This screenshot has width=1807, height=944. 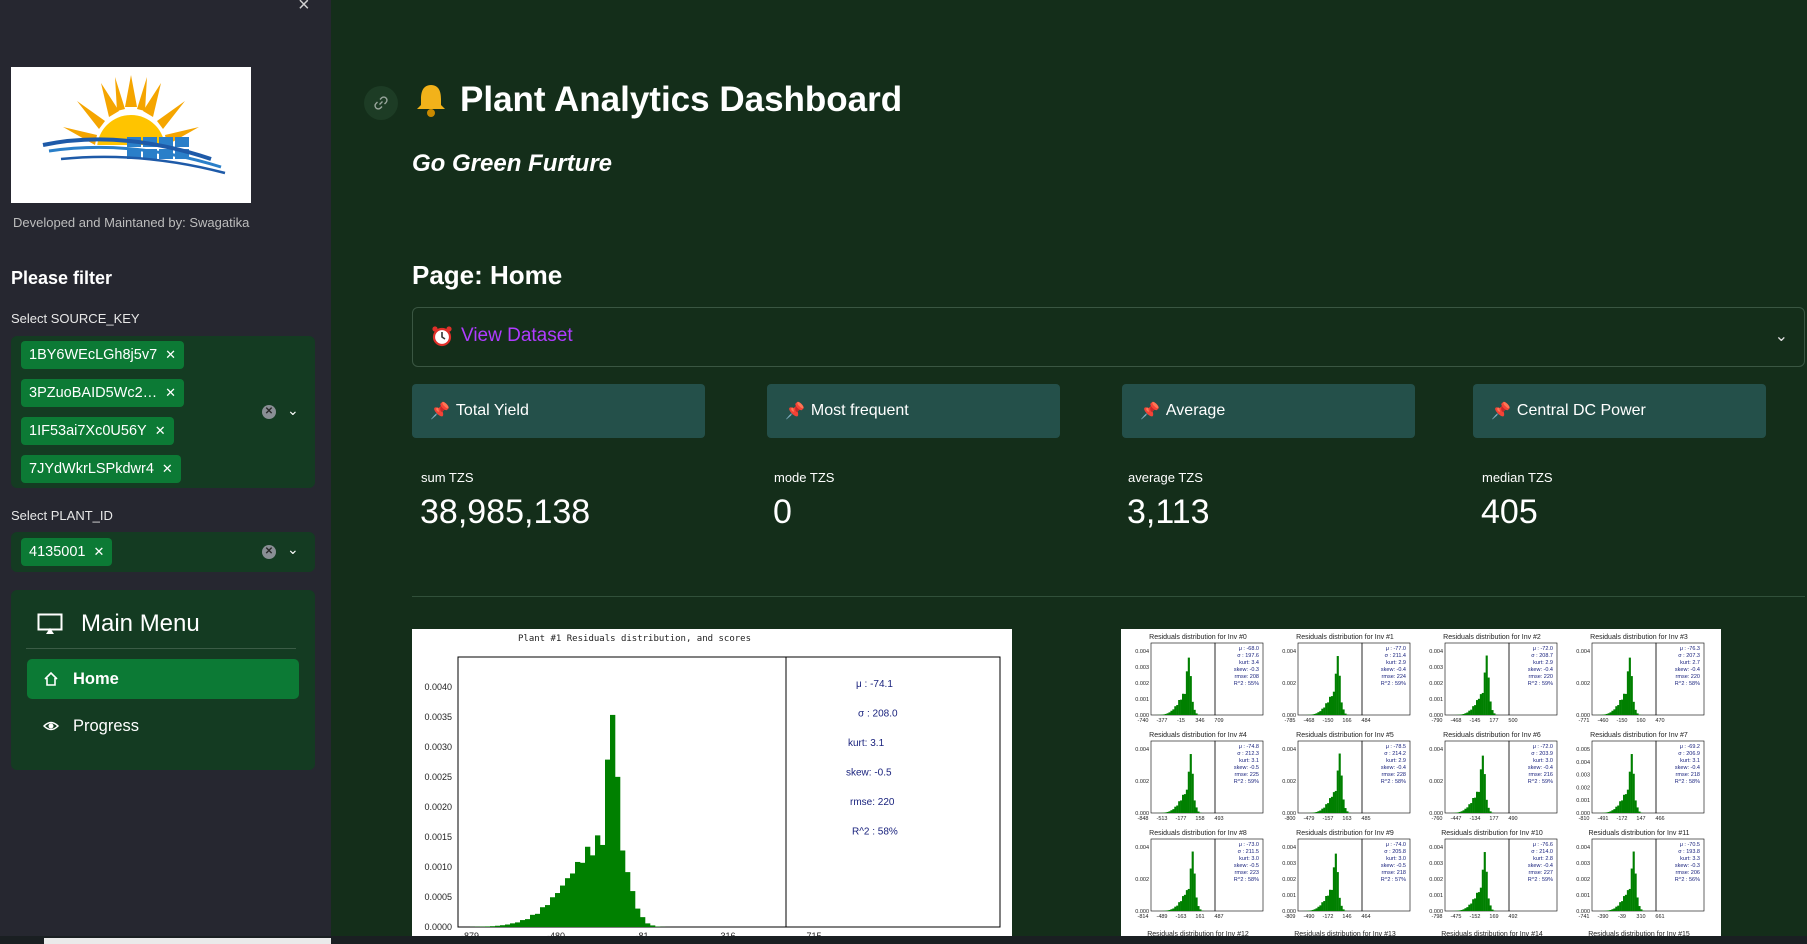 I want to click on panel-title: Residuals distribution for Inv #5, so click(x=1345, y=735).